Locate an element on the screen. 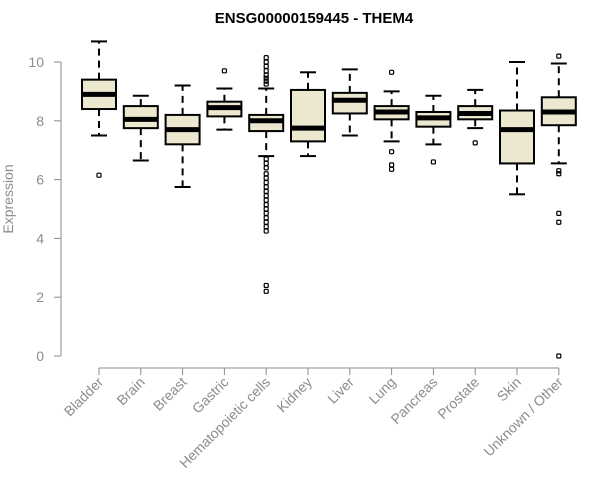 This screenshot has width=600, height=500. box-gastric is located at coordinates (224, 99).